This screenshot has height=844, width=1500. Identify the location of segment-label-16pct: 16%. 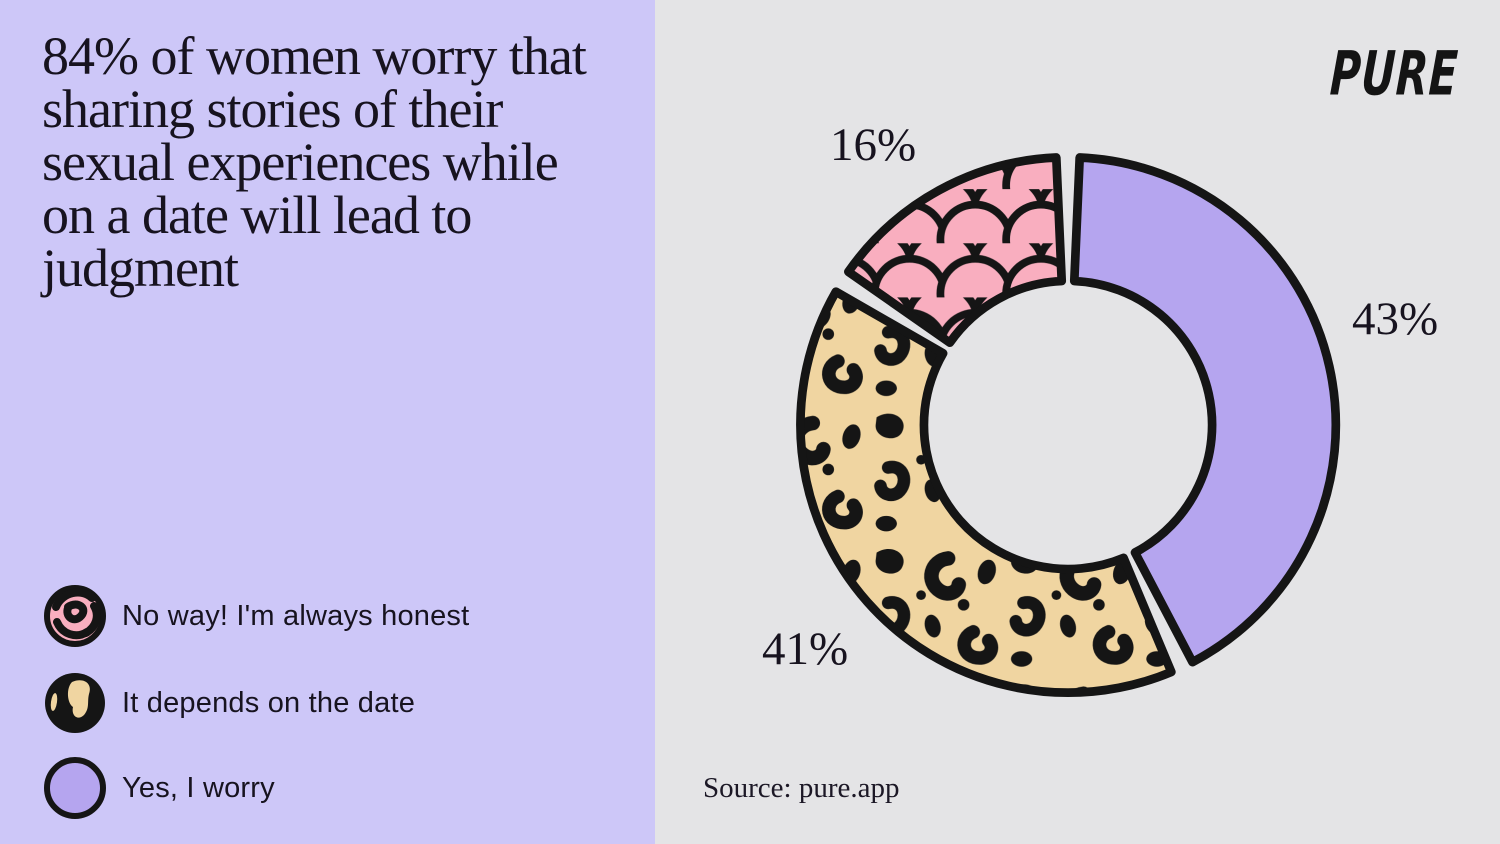
(873, 145).